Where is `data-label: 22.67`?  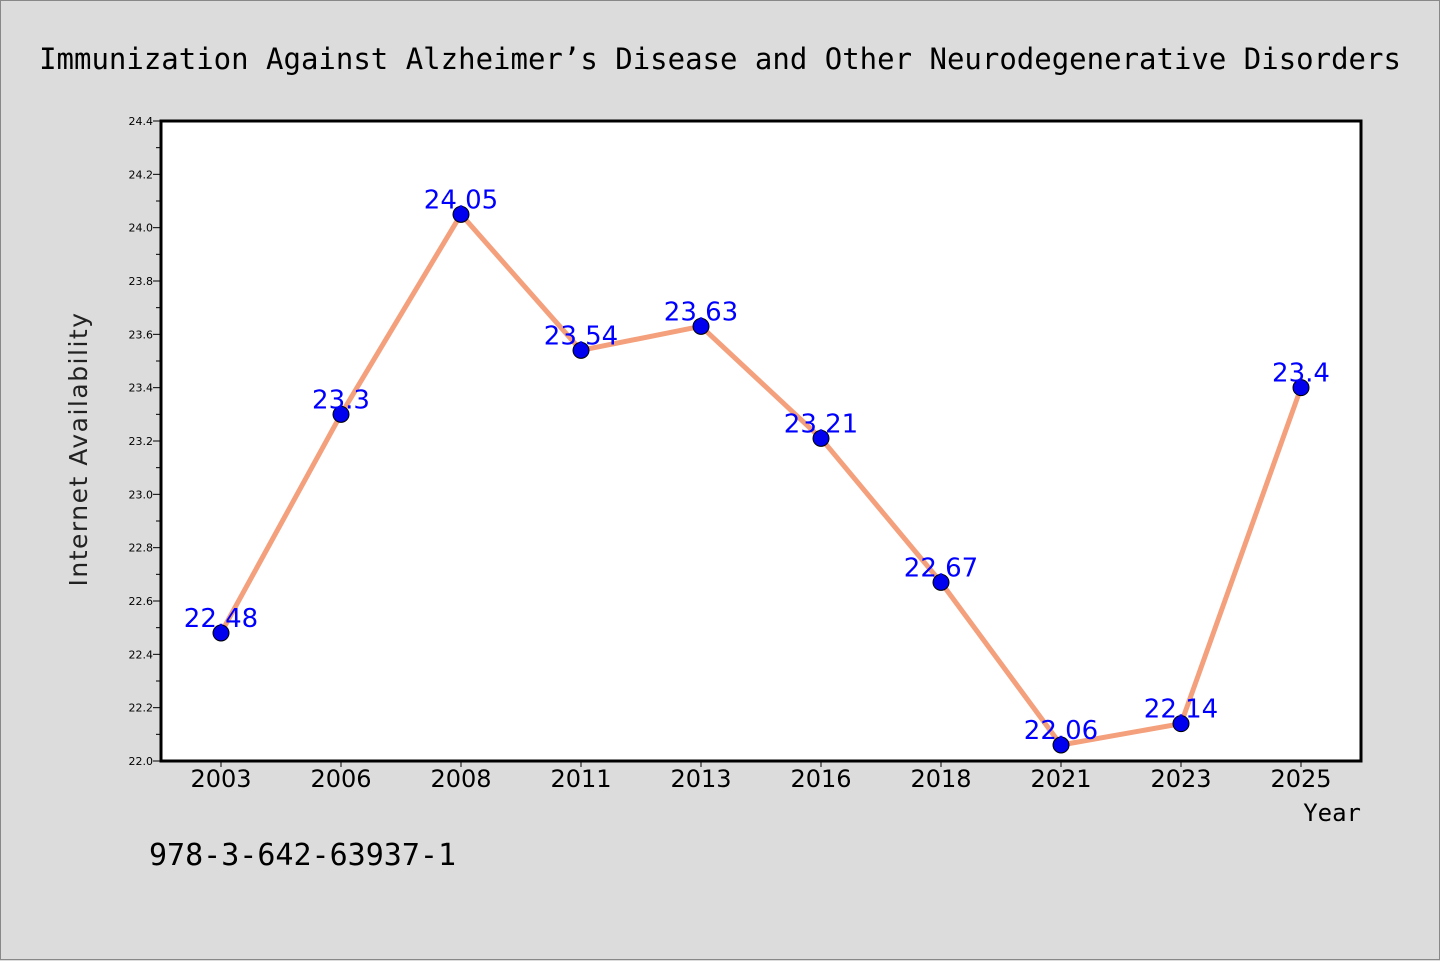 data-label: 22.67 is located at coordinates (941, 568).